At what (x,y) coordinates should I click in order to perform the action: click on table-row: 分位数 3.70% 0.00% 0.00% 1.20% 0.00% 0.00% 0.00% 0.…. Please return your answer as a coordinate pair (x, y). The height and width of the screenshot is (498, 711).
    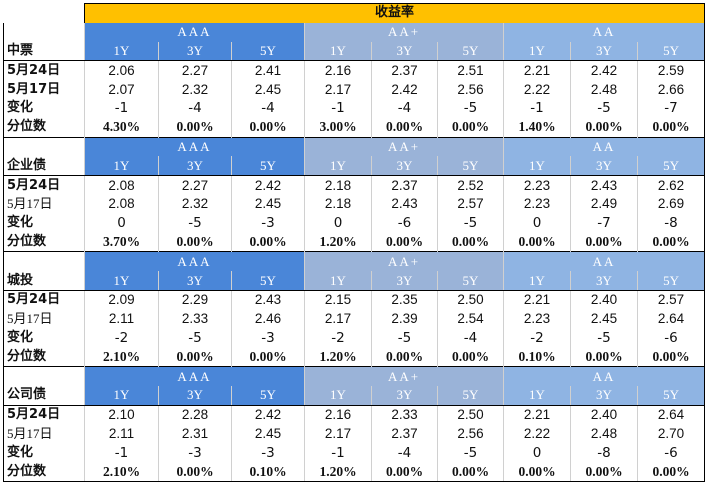
    Looking at the image, I should click on (354, 242).